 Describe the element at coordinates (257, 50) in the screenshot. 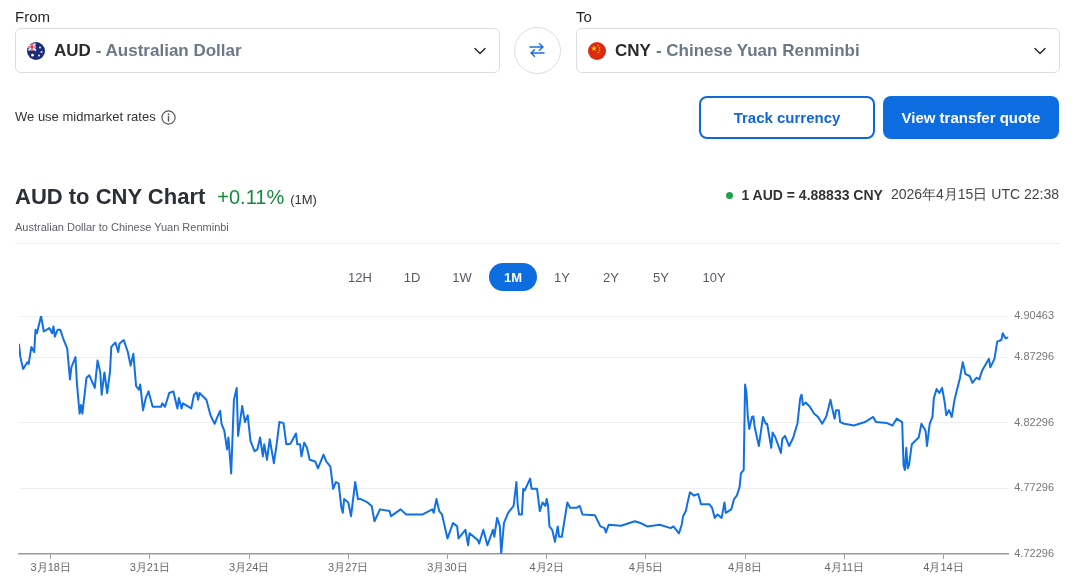

I see `dropdown-field: AUD - Australian Dollar` at that location.